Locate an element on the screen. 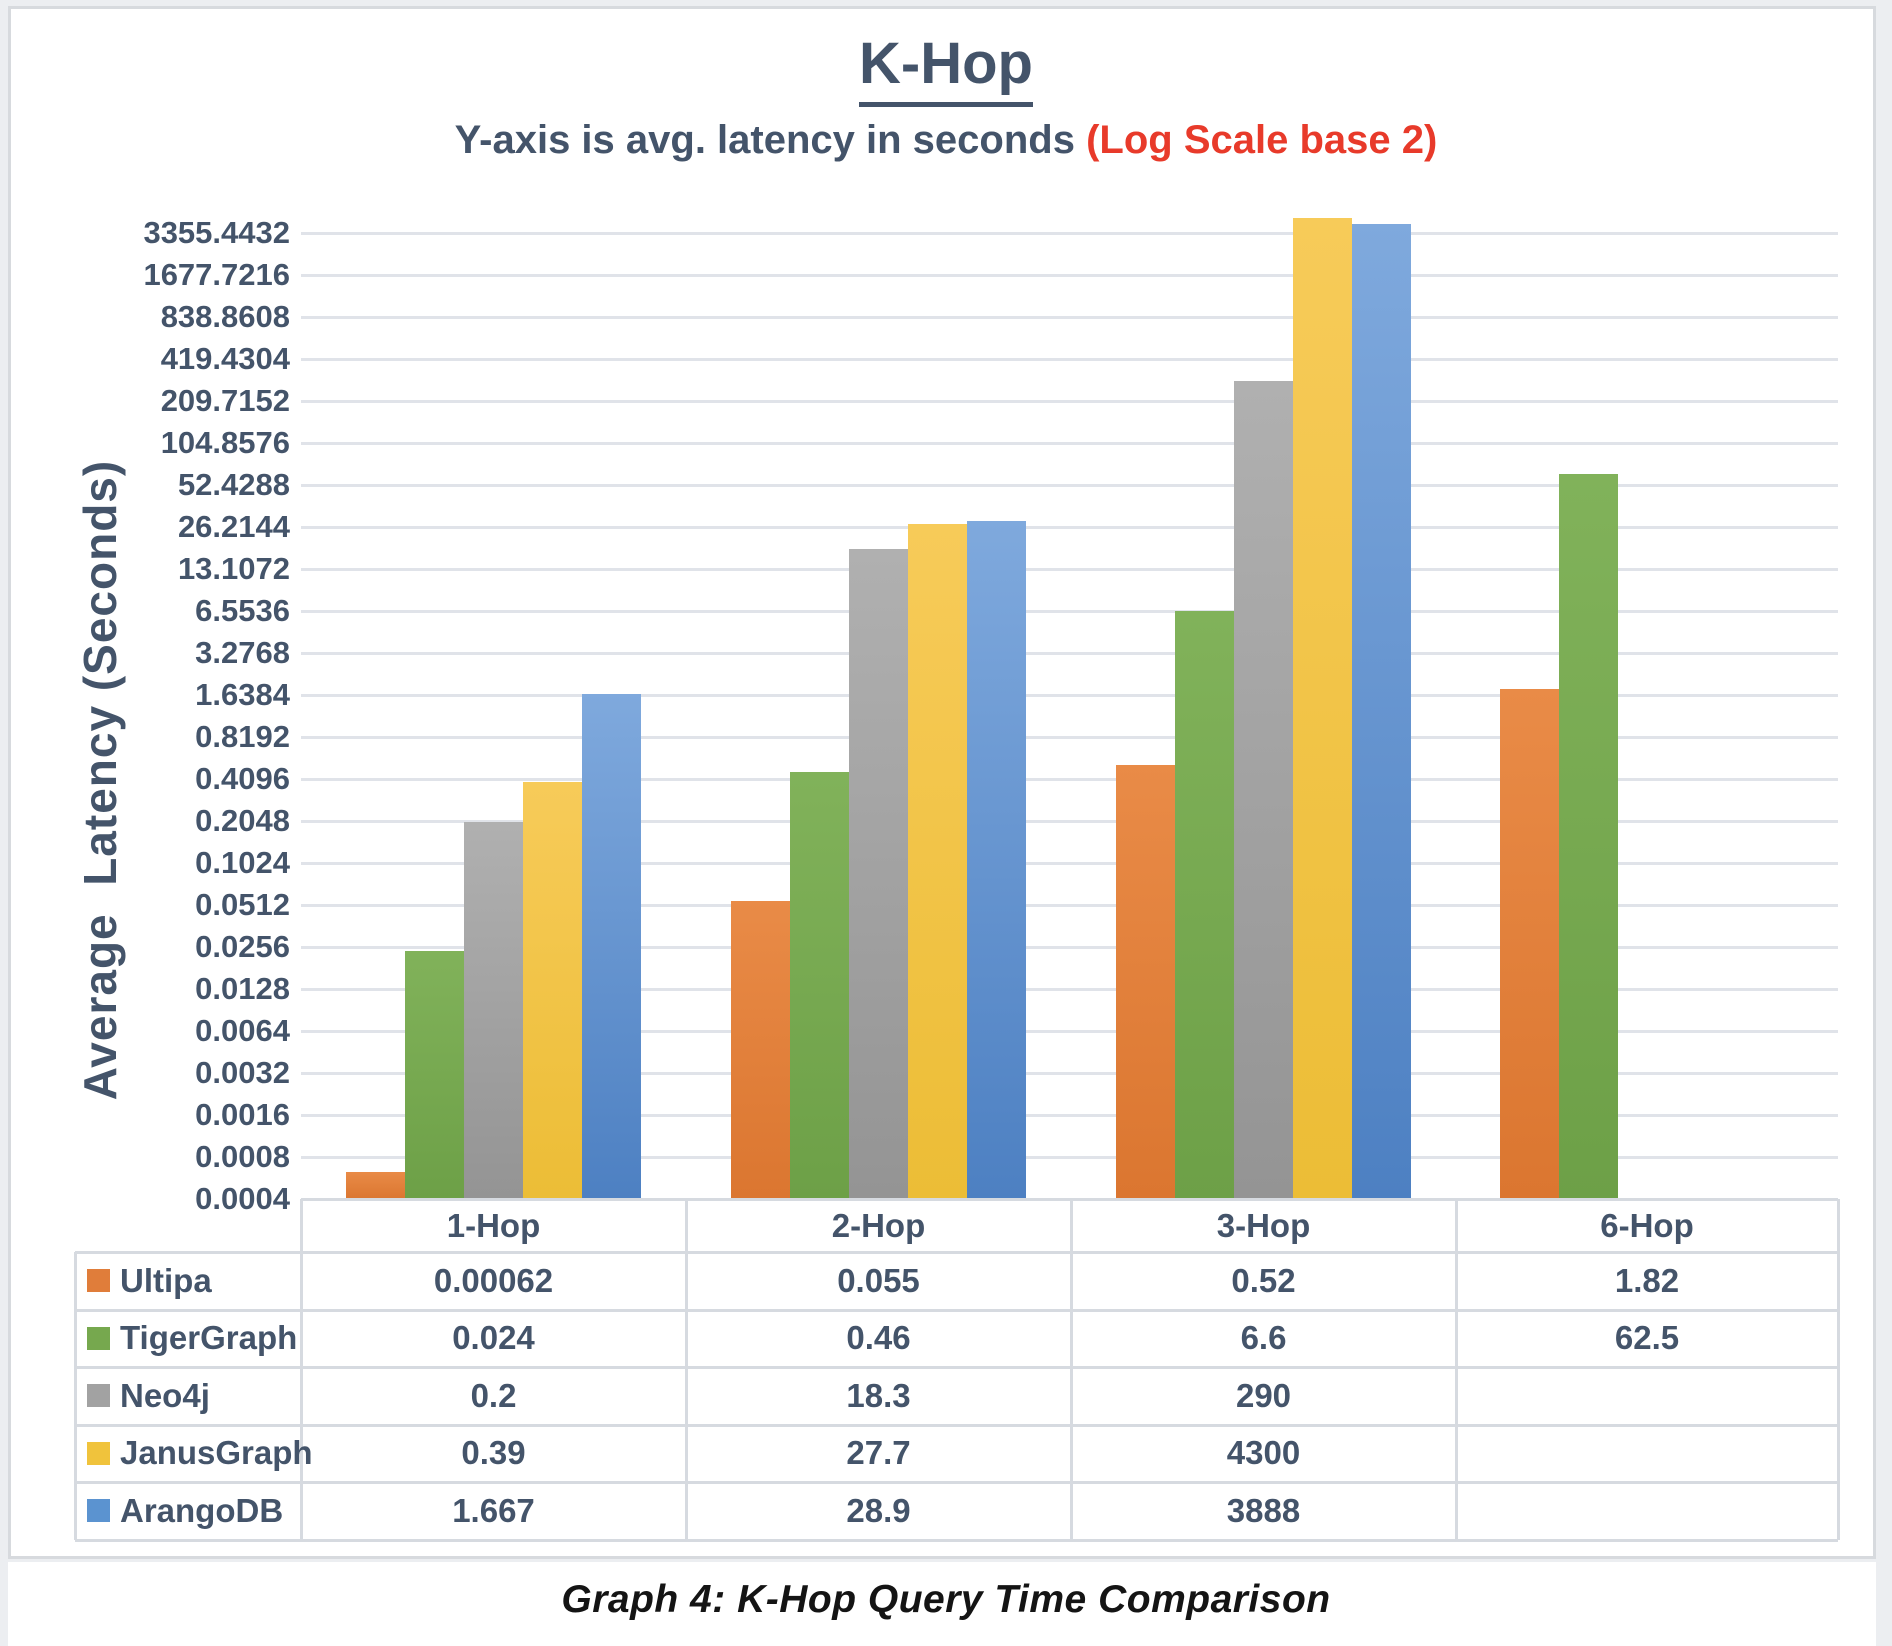 The image size is (1892, 1646). y-tick-label: 0.0064 is located at coordinates (242, 1030).